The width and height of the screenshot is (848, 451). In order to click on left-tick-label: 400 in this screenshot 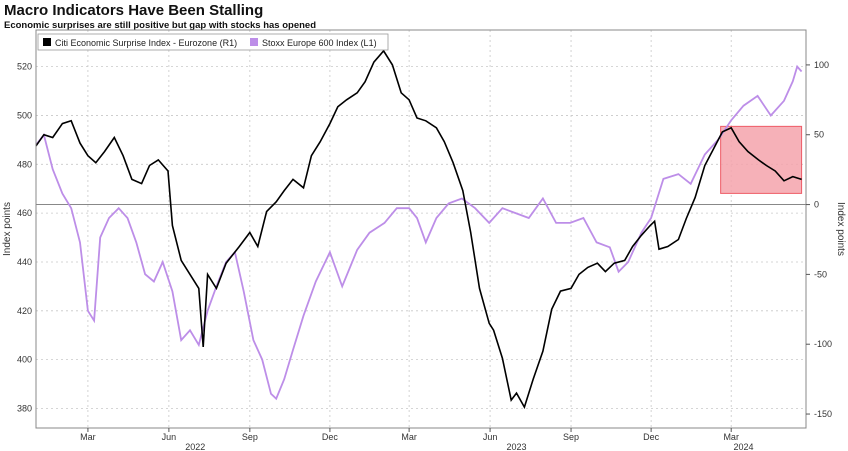, I will do `click(24, 360)`.